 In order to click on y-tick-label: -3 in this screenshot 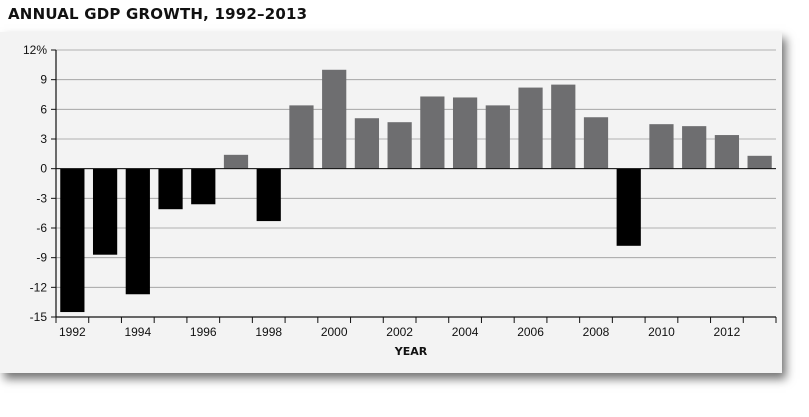, I will do `click(41, 198)`.